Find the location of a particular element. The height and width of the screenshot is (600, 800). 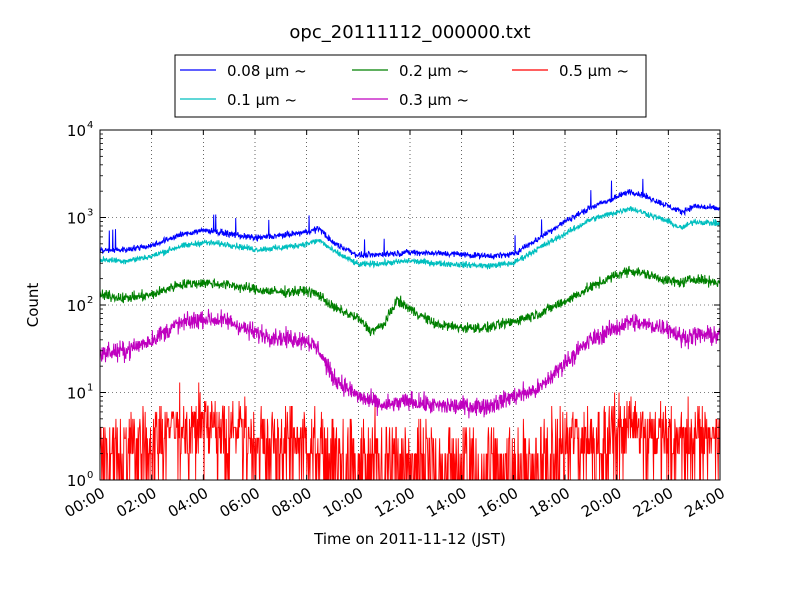

y-tick-exponent: 3 is located at coordinates (90, 213).